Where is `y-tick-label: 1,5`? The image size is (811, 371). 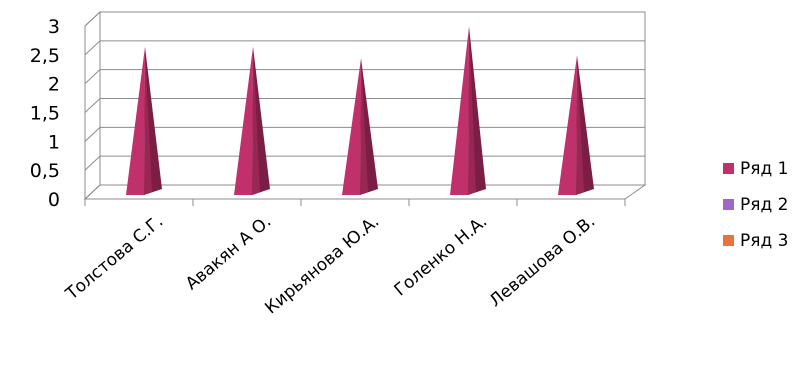 y-tick-label: 1,5 is located at coordinates (45, 114).